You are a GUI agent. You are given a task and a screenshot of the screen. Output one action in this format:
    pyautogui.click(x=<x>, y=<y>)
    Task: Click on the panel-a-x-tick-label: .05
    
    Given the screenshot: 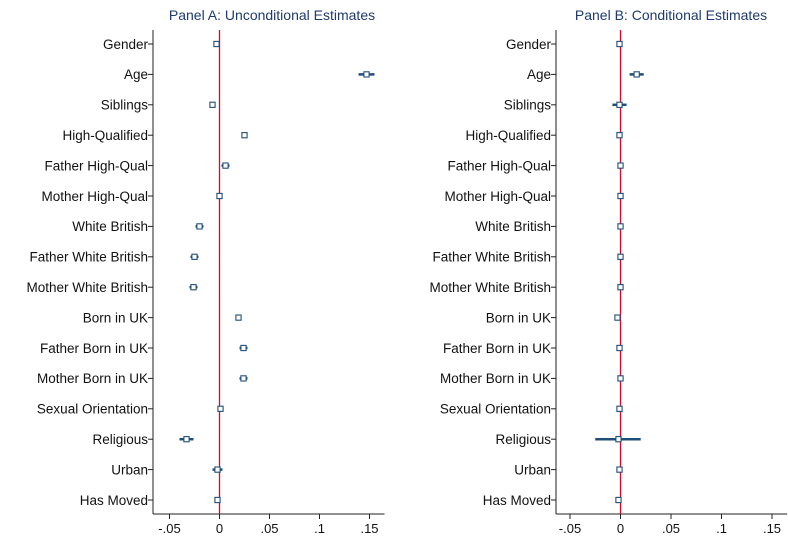 What is the action you would take?
    pyautogui.click(x=269, y=528)
    